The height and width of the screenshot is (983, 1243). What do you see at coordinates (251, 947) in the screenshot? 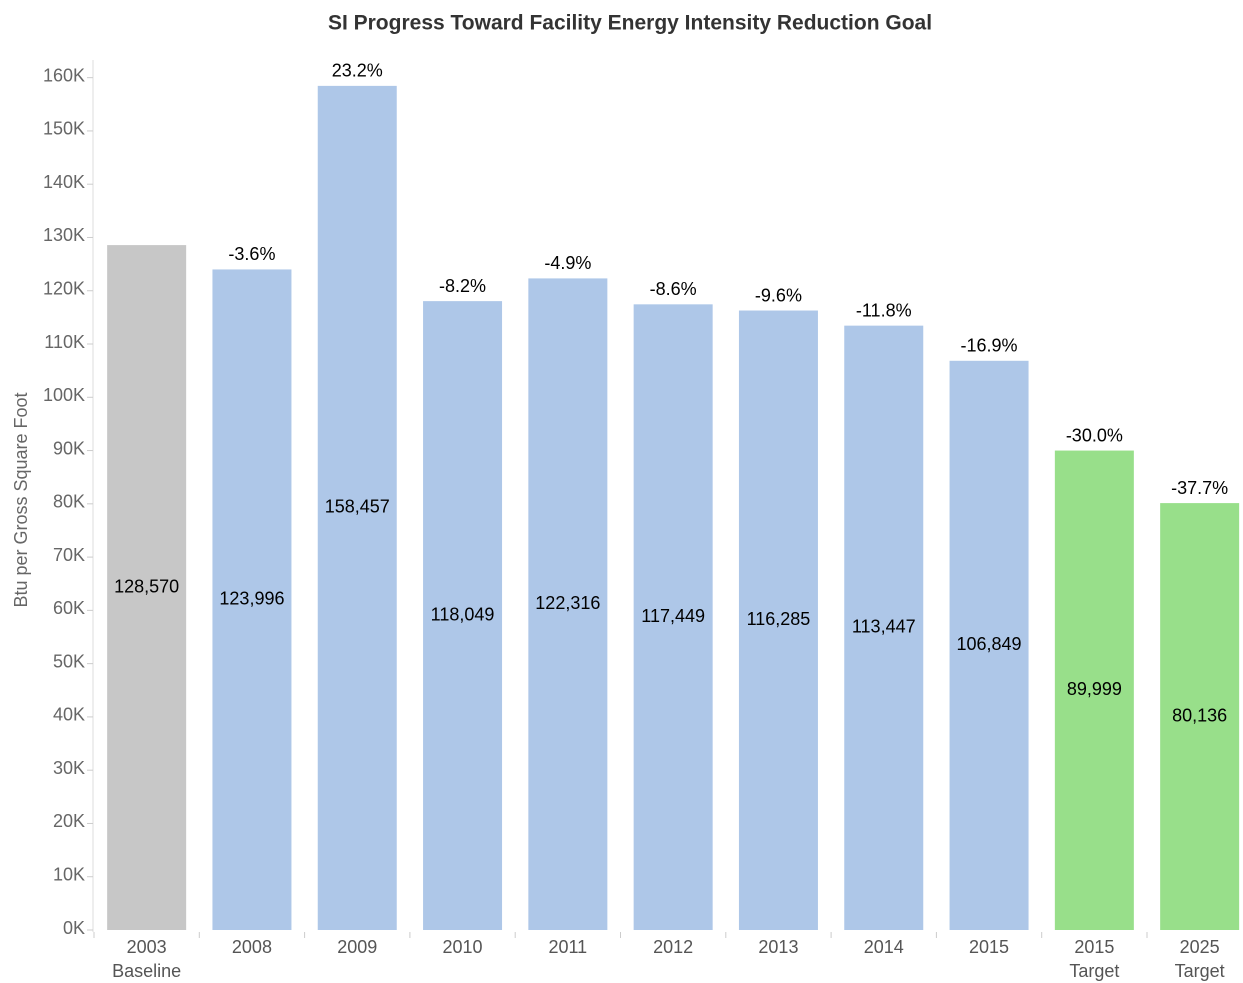
I see `x-tick-label: 2008` at bounding box center [251, 947].